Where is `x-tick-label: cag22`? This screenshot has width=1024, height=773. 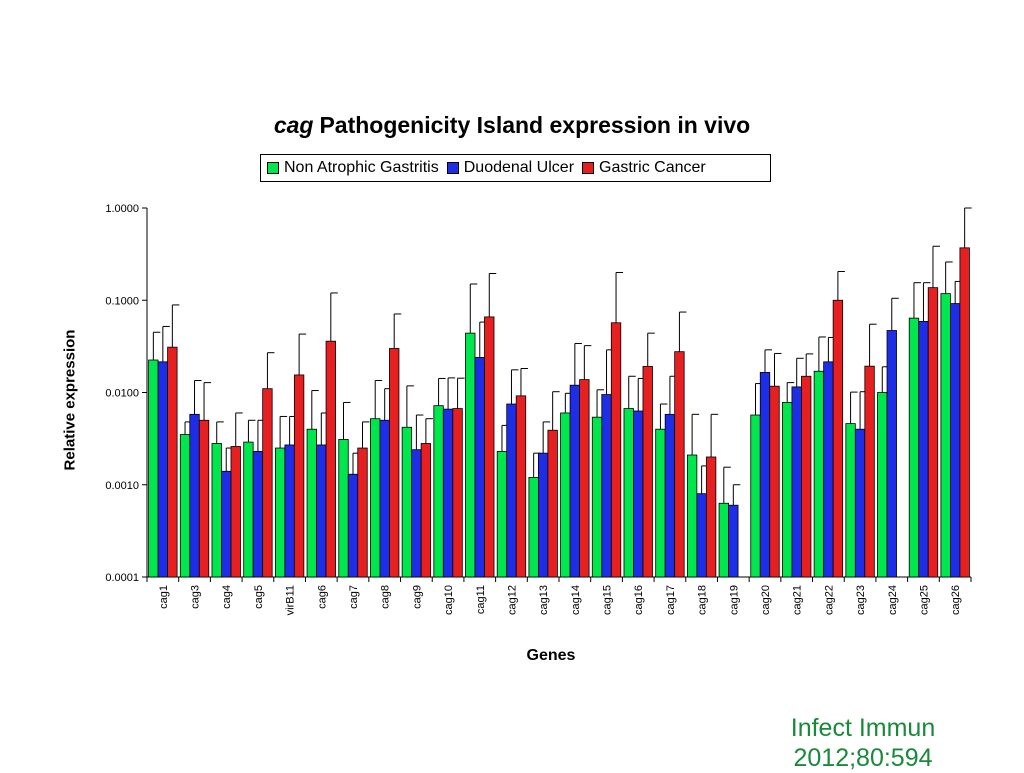 x-tick-label: cag22 is located at coordinates (829, 600).